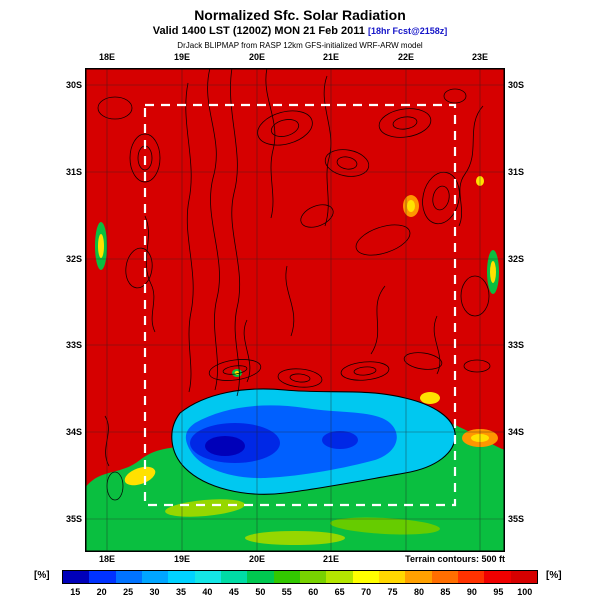  Describe the element at coordinates (525, 592) in the screenshot. I see `colorbar-tick-label: 100` at that location.